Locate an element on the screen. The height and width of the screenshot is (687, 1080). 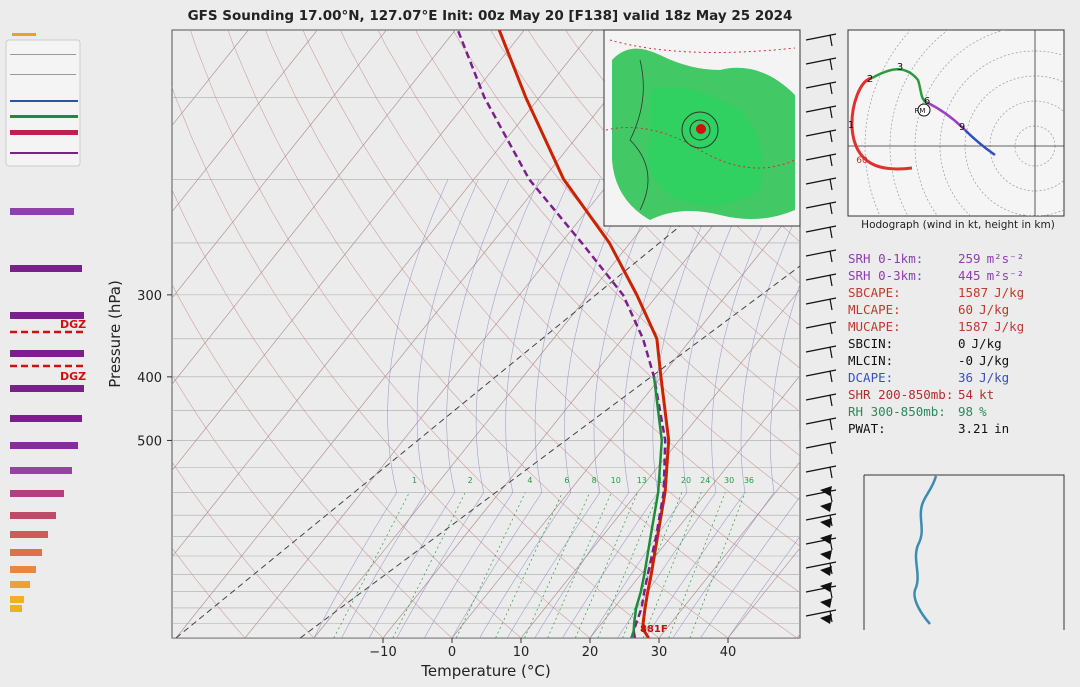
hodograph-label: 2 is located at coordinates (870, 79).